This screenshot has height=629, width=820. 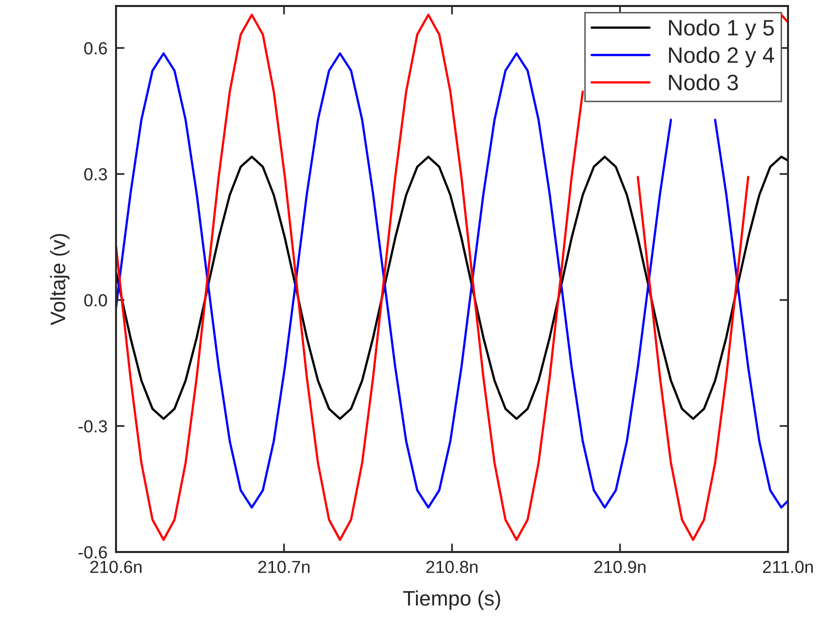 What do you see at coordinates (451, 600) in the screenshot?
I see `x-axis-title: Tiempo (s)` at bounding box center [451, 600].